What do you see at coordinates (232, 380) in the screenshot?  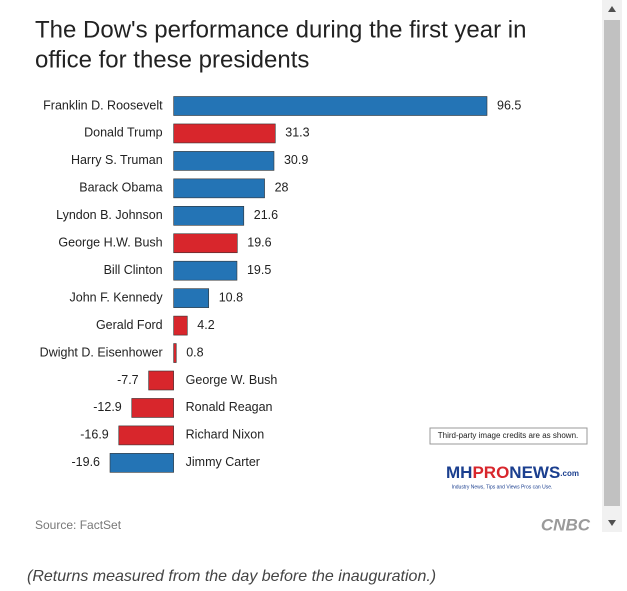 I see `category-label: George W. Bush` at bounding box center [232, 380].